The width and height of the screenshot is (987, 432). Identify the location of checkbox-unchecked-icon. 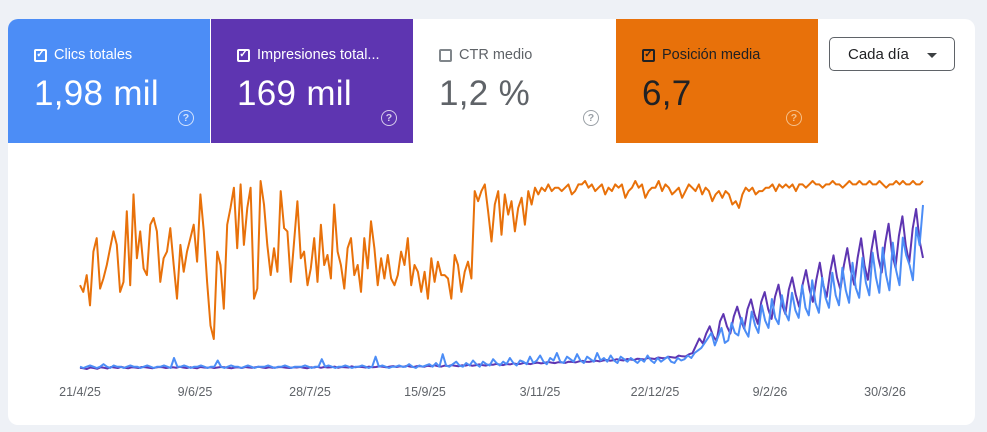
(445, 55).